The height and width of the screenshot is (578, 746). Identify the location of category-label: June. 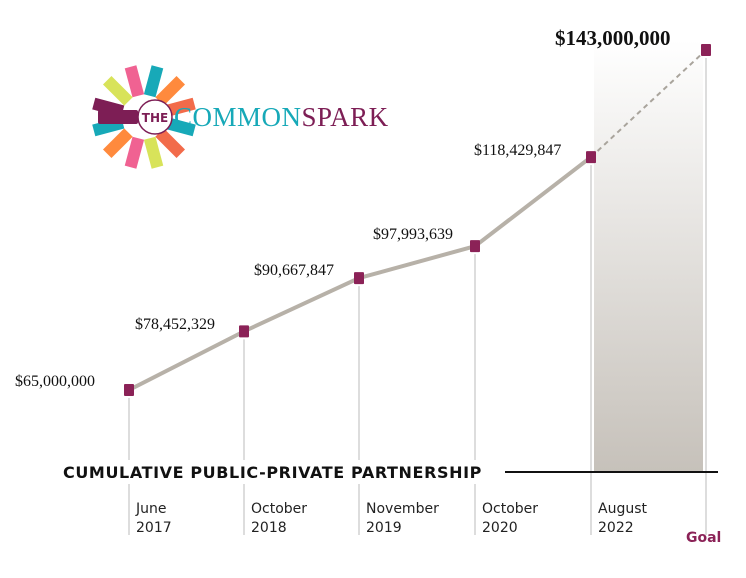
(151, 509).